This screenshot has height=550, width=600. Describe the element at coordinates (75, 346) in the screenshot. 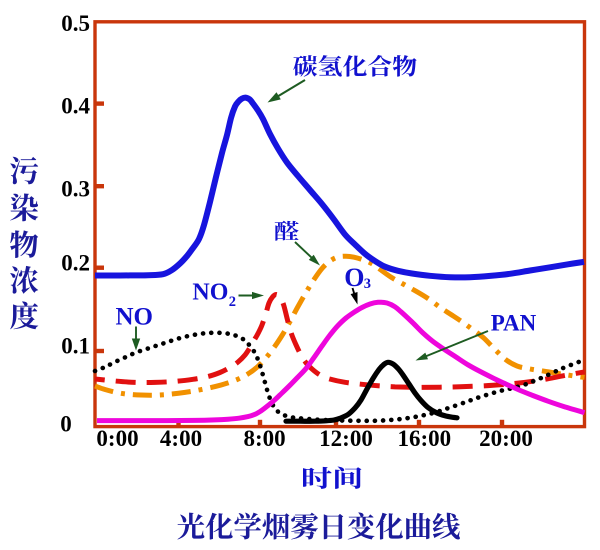

I see `svg-text: 0.1` at that location.